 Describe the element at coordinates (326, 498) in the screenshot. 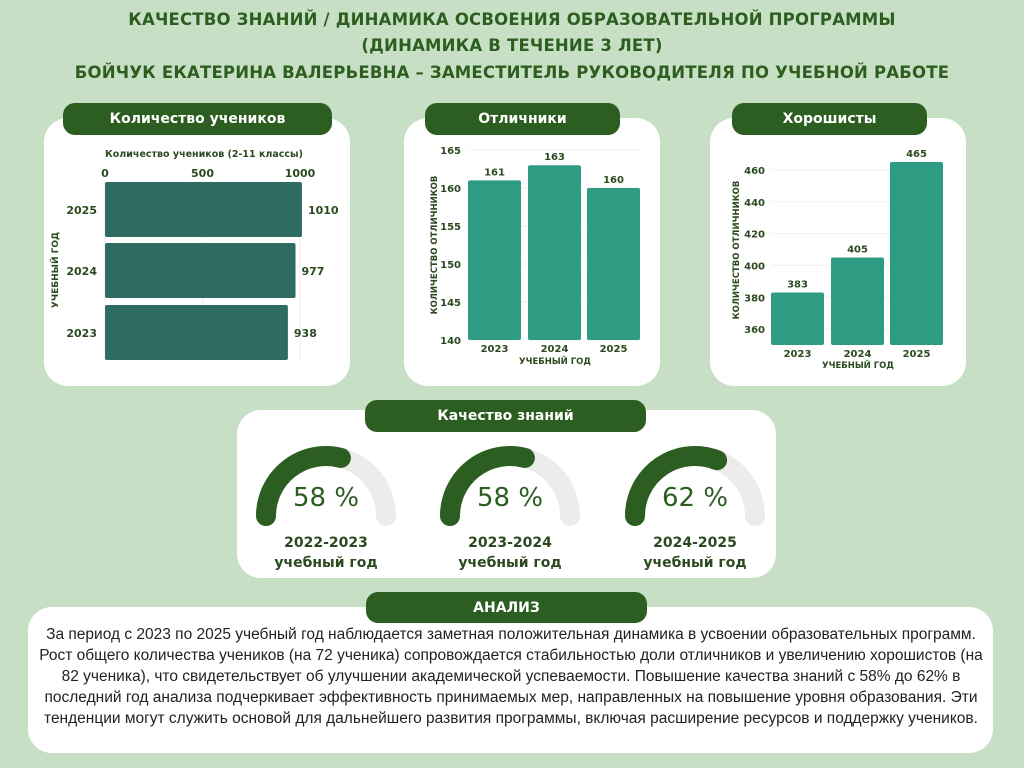

I see `gauge-value-1: 58 %` at that location.